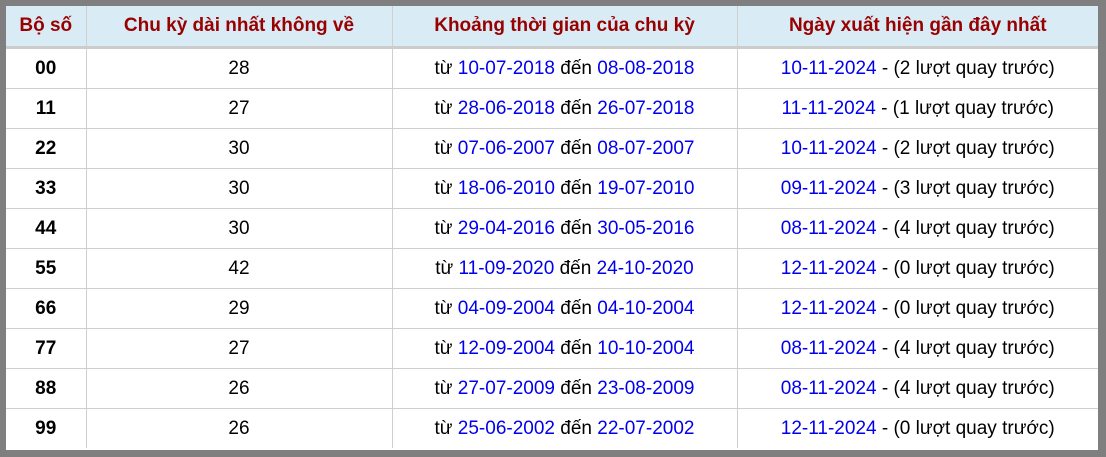 The width and height of the screenshot is (1106, 457). Describe the element at coordinates (46, 188) in the screenshot. I see `number-cell: 33` at that location.